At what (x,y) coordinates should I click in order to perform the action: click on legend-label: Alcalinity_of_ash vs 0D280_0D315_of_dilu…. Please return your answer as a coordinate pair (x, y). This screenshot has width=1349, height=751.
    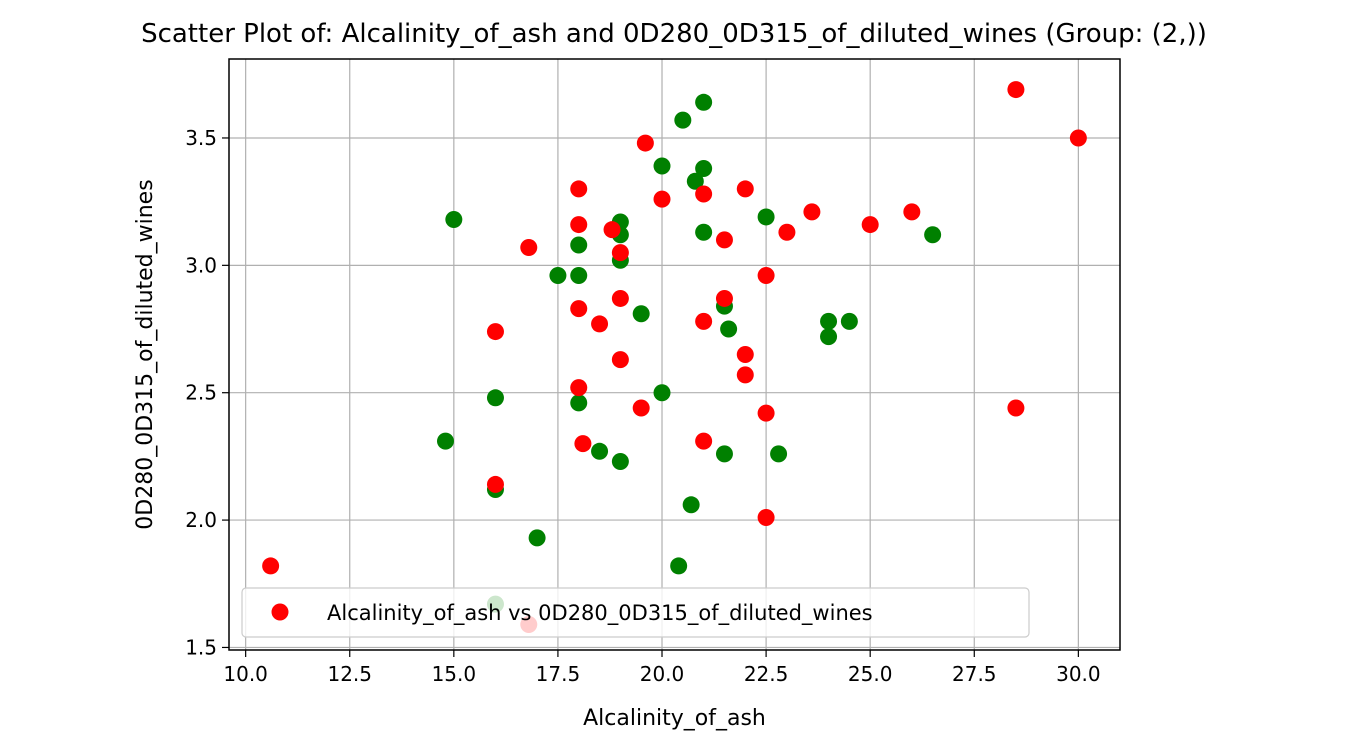
    Looking at the image, I should click on (600, 613).